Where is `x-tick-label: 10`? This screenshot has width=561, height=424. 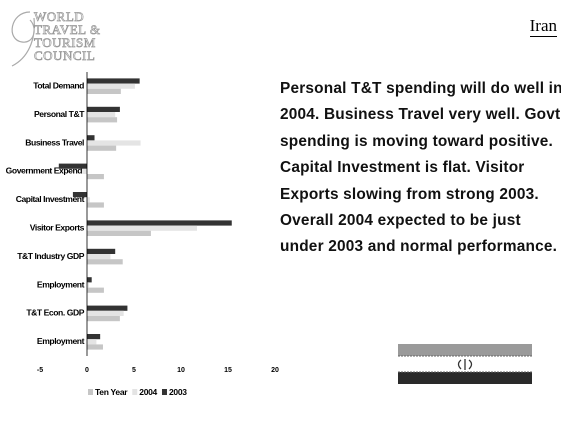 x-tick-label: 10 is located at coordinates (181, 370).